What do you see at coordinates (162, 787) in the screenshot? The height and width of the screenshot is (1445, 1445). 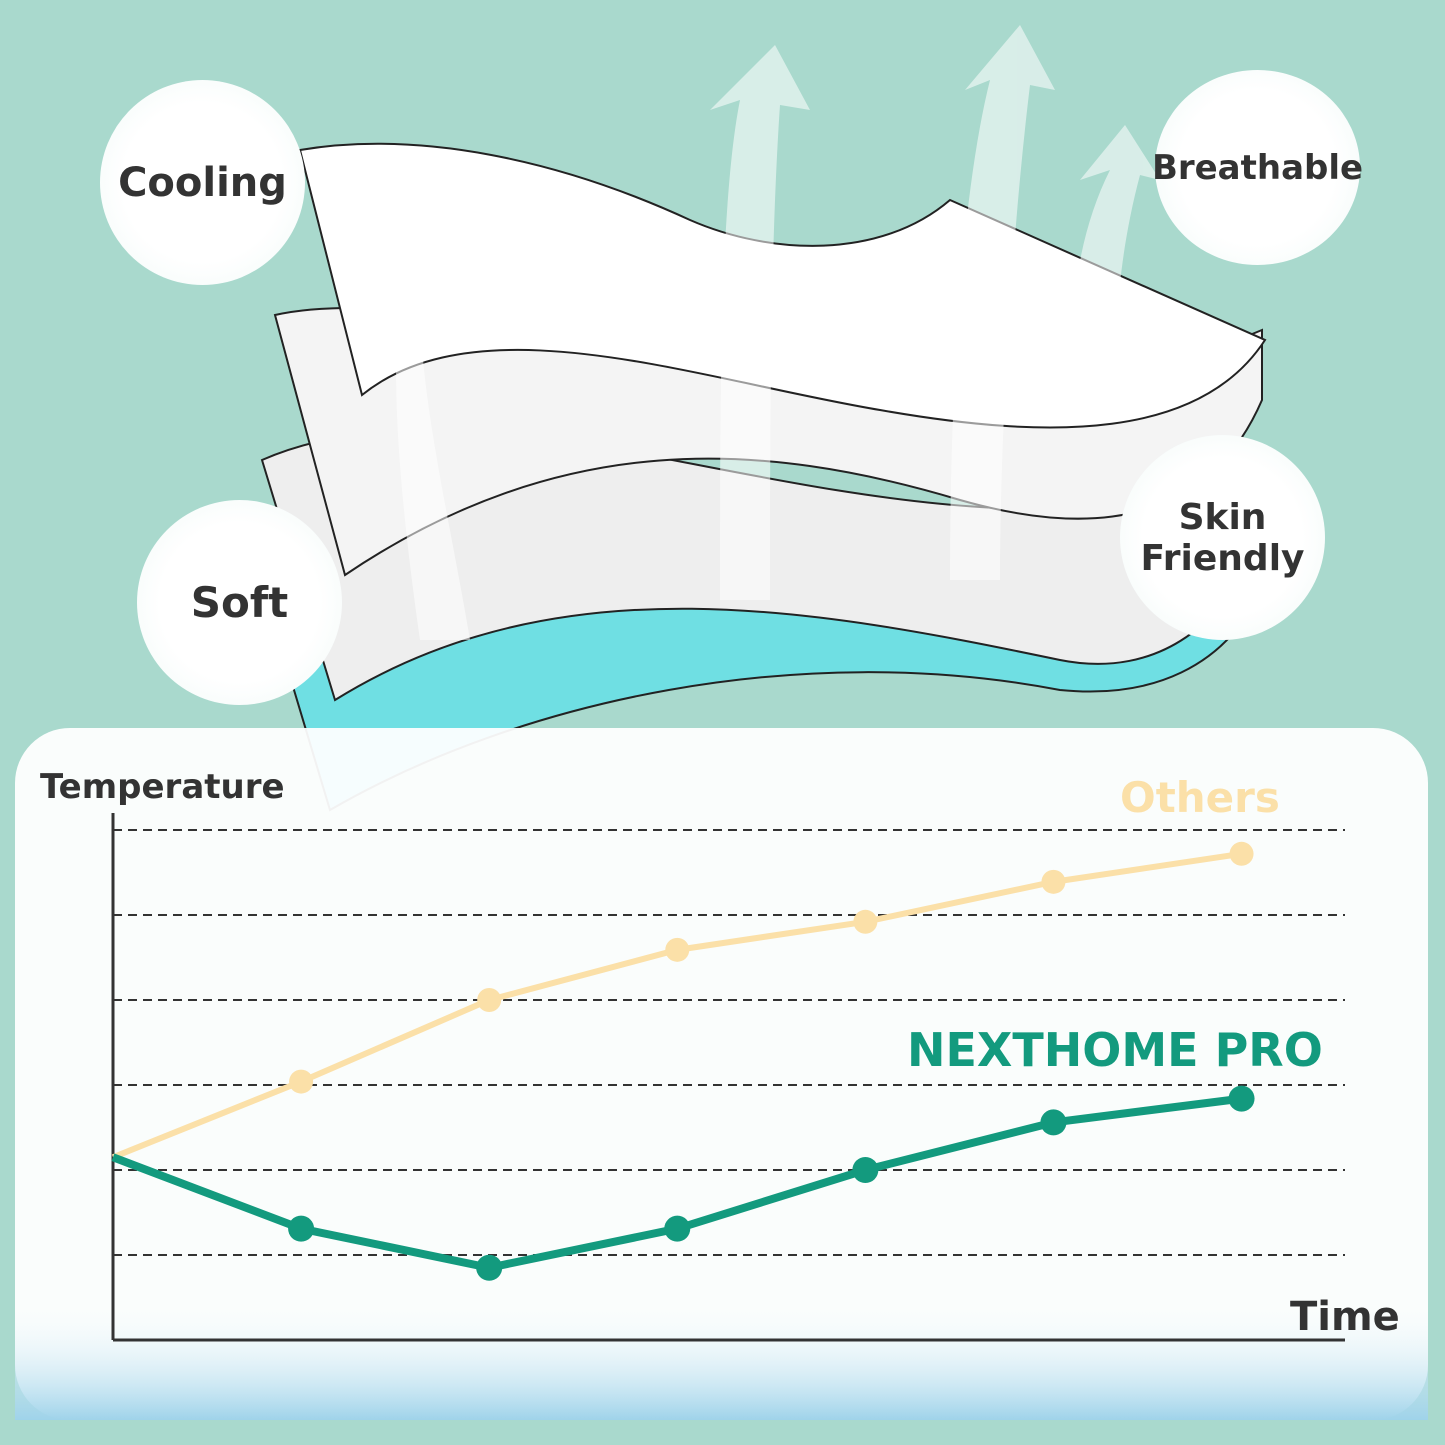 I see `y-axis-label: Temperature` at bounding box center [162, 787].